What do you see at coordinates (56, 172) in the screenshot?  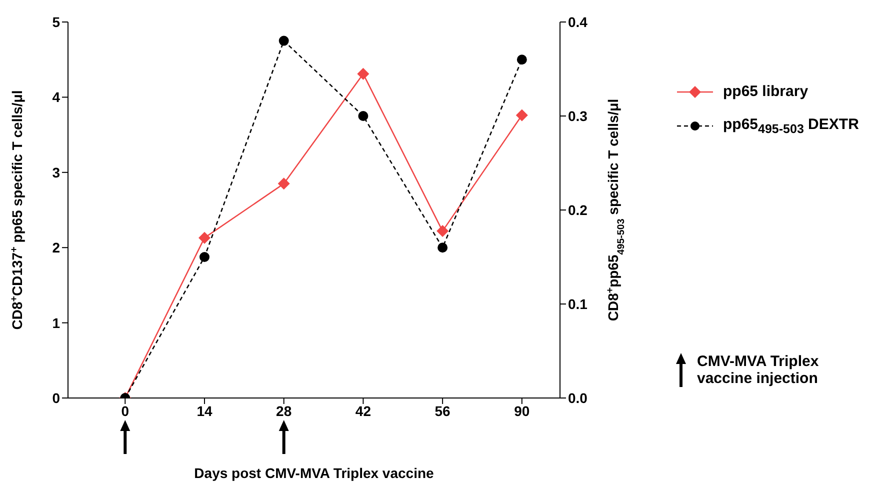 I see `y-tick-label: 3` at bounding box center [56, 172].